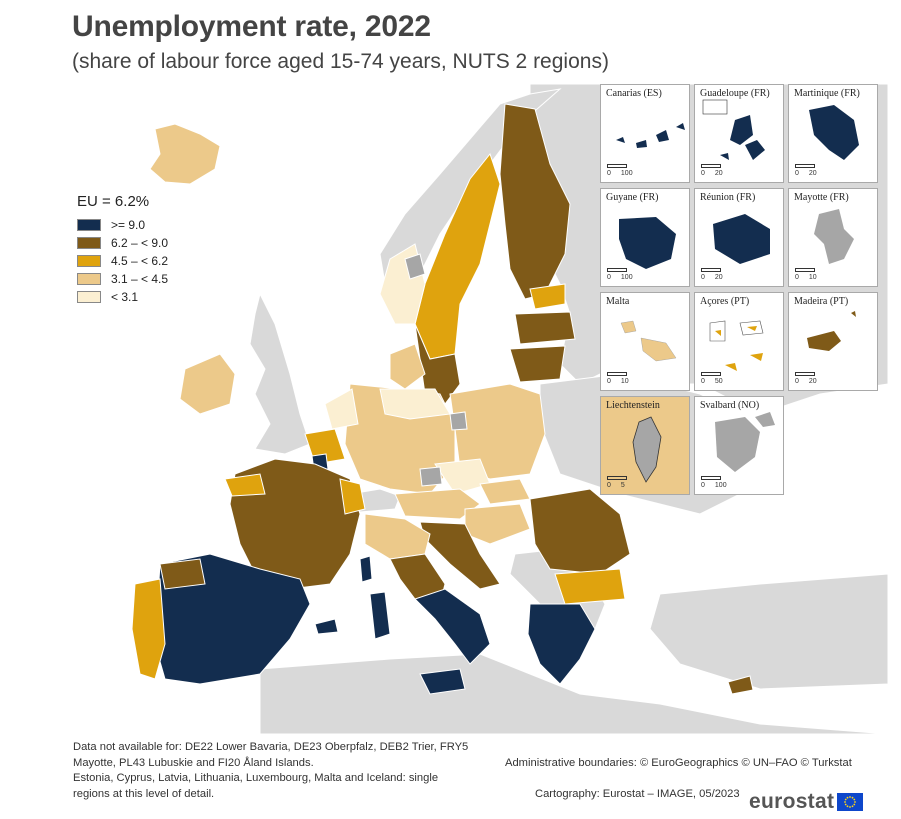 Image resolution: width=901 pixels, height=819 pixels. Describe the element at coordinates (833, 341) in the screenshot. I see `inset-map: Madeira (PT) 0 20` at that location.